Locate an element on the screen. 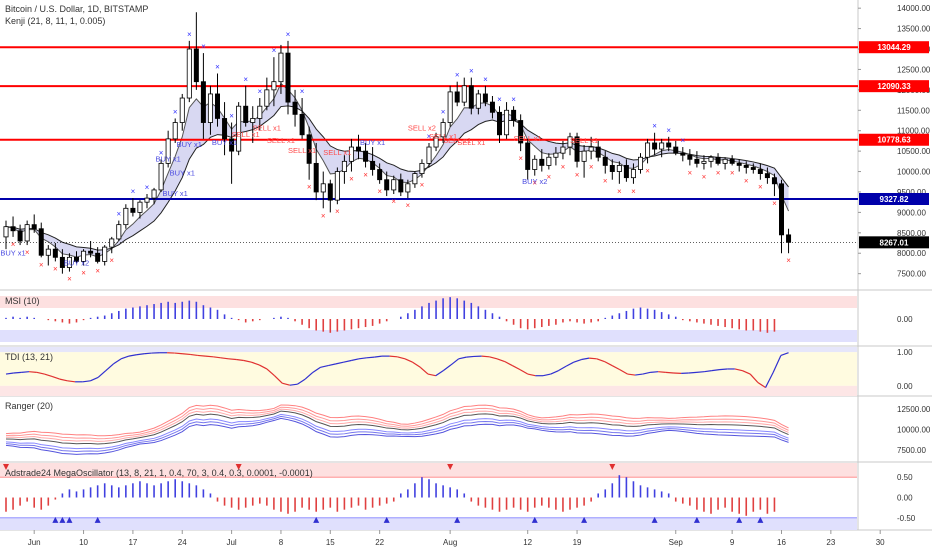 The height and width of the screenshot is (555, 932). mega-tick-label: 0.00 is located at coordinates (905, 498).